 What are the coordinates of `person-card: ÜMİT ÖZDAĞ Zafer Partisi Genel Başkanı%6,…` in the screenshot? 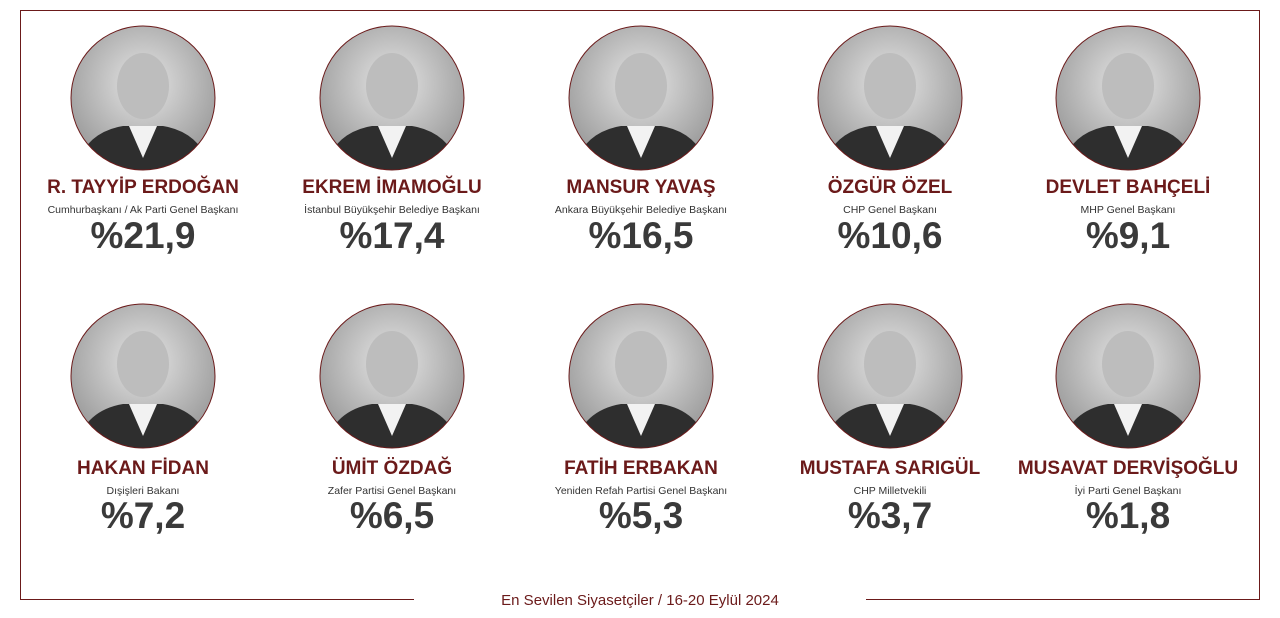 It's located at (392, 419).